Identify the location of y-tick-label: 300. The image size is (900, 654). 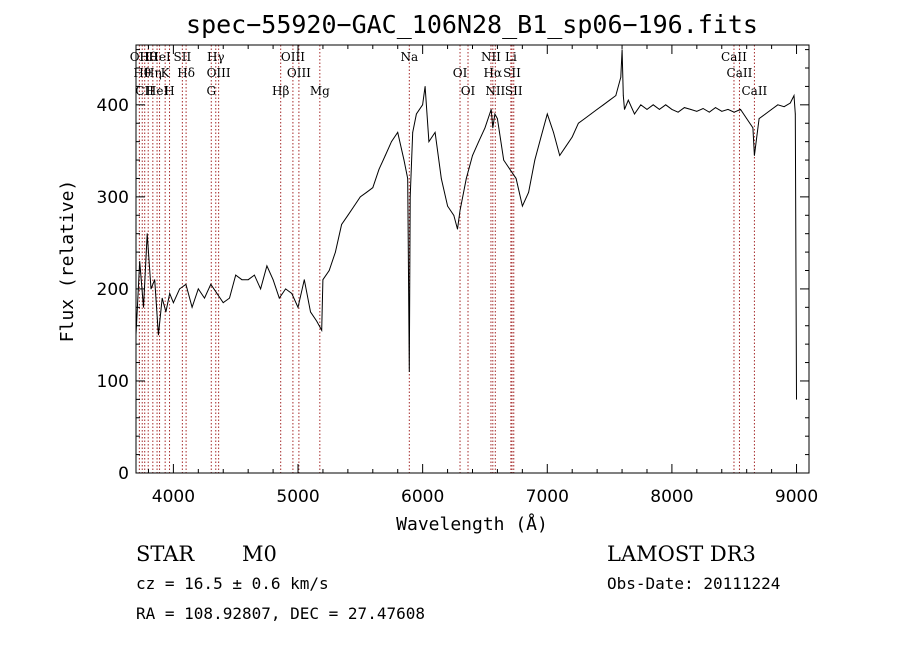
(113, 198).